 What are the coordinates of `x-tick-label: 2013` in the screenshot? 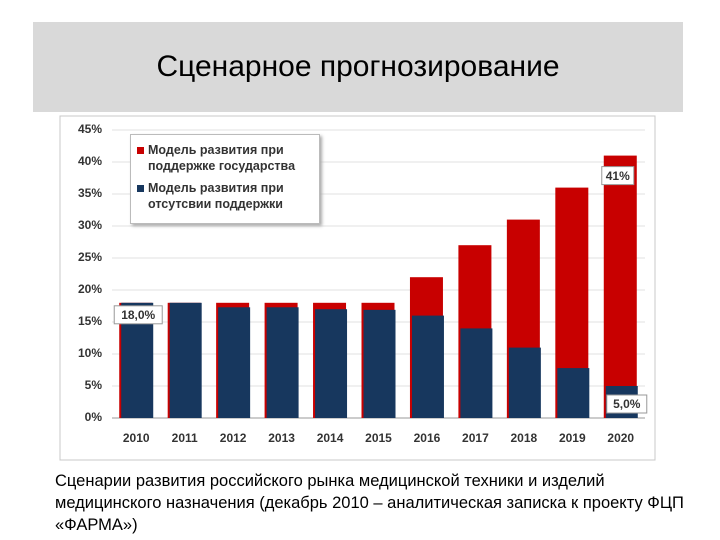 It's located at (281, 438).